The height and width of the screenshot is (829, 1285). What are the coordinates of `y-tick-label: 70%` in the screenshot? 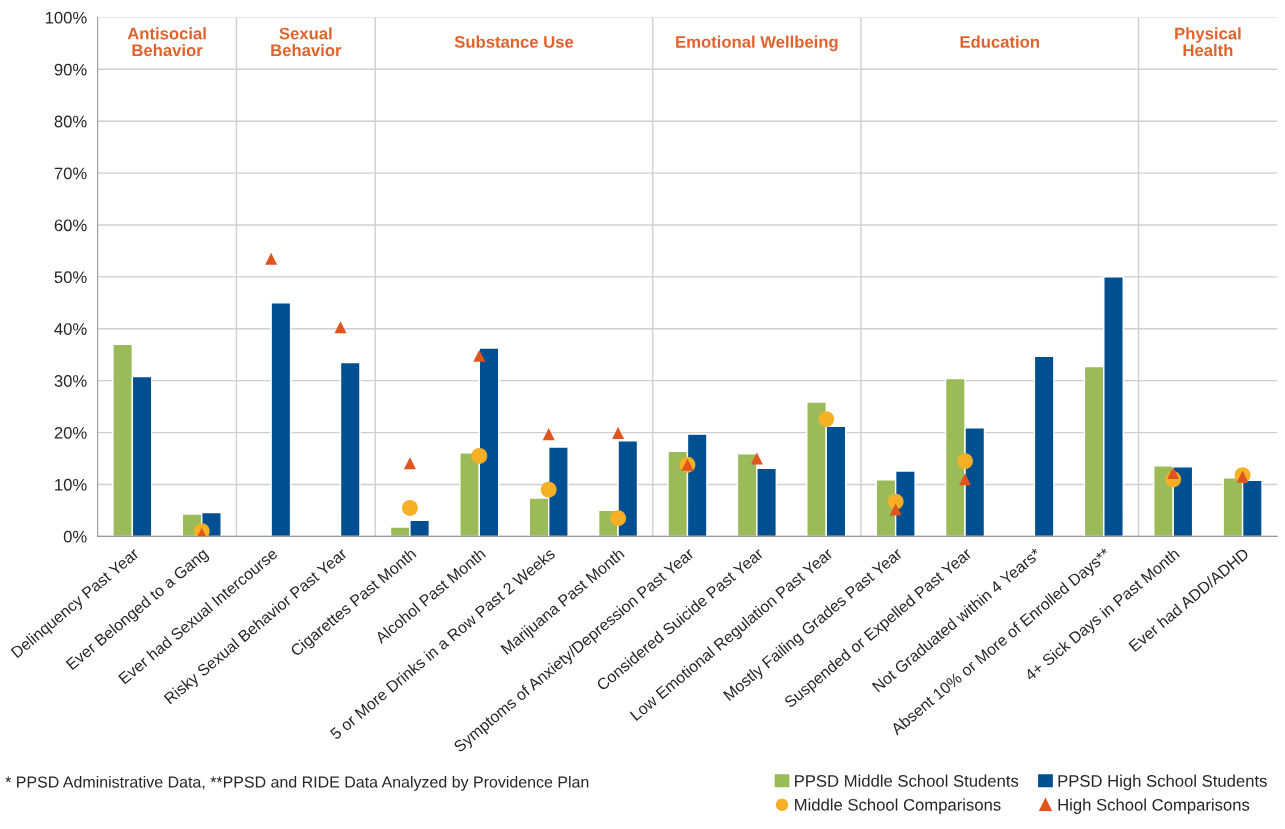 It's located at (70, 173).